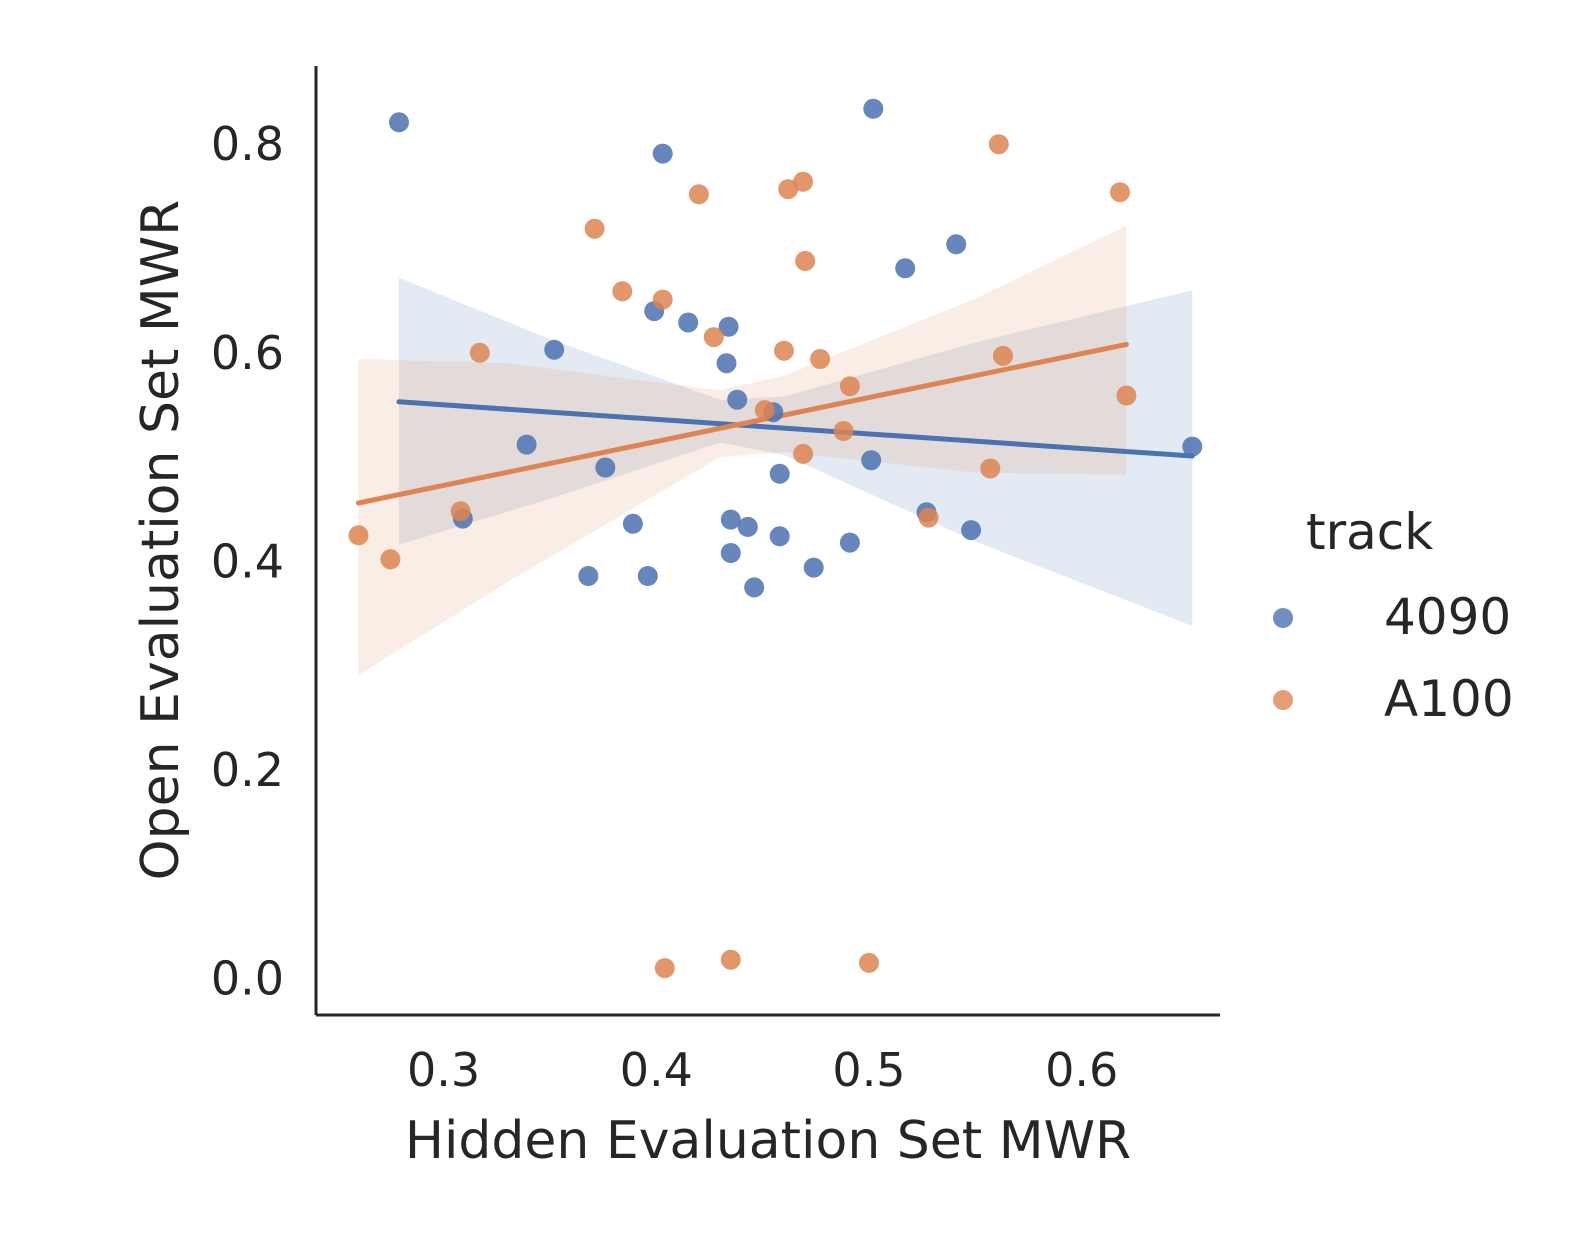  Describe the element at coordinates (247, 353) in the screenshot. I see `y-tick-label: 0.6` at that location.